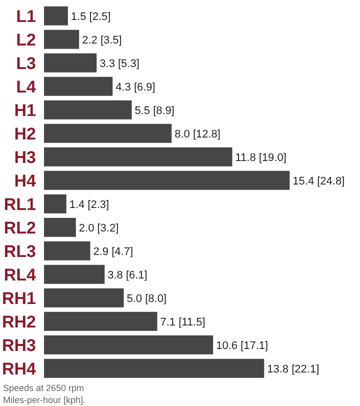  What do you see at coordinates (242, 346) in the screenshot?
I see `data-label: 10.6 [17.1]` at bounding box center [242, 346].